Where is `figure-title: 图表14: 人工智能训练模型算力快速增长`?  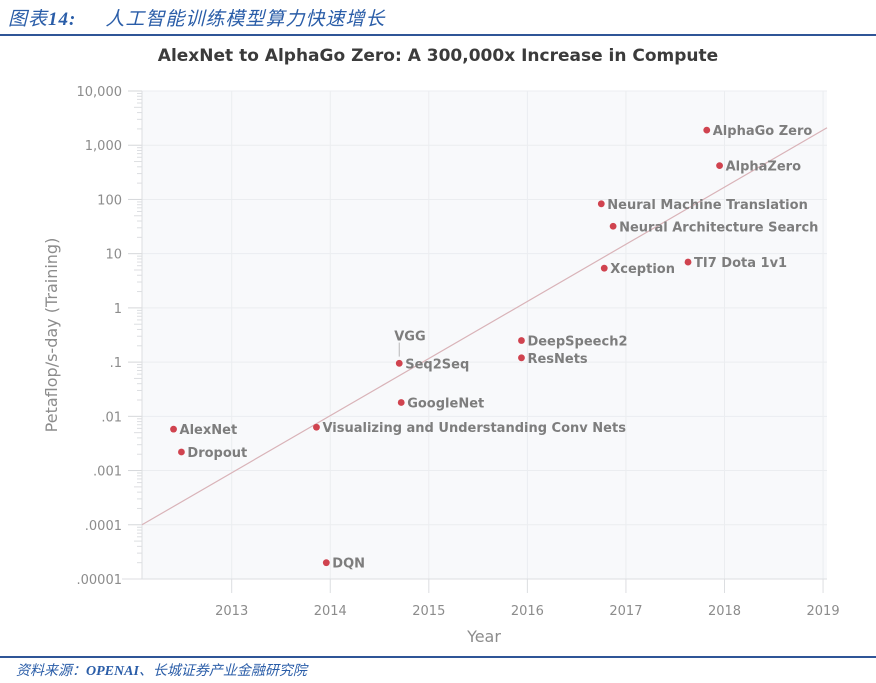 figure-title: 图表14: 人工智能训练模型算力快速增长 is located at coordinates (196, 17).